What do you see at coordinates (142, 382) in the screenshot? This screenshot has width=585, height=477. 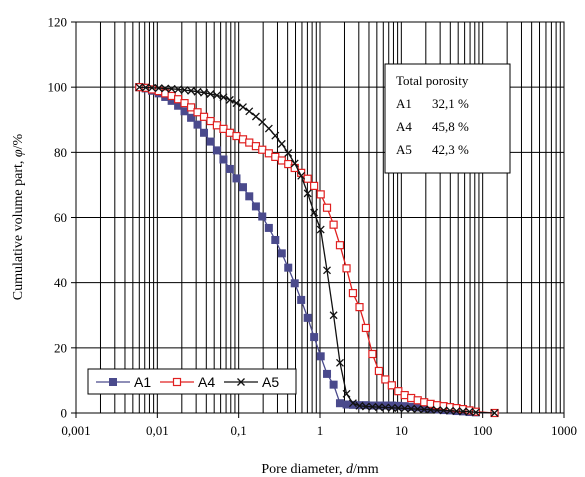 I see `legend-label-a1: A1` at bounding box center [142, 382].